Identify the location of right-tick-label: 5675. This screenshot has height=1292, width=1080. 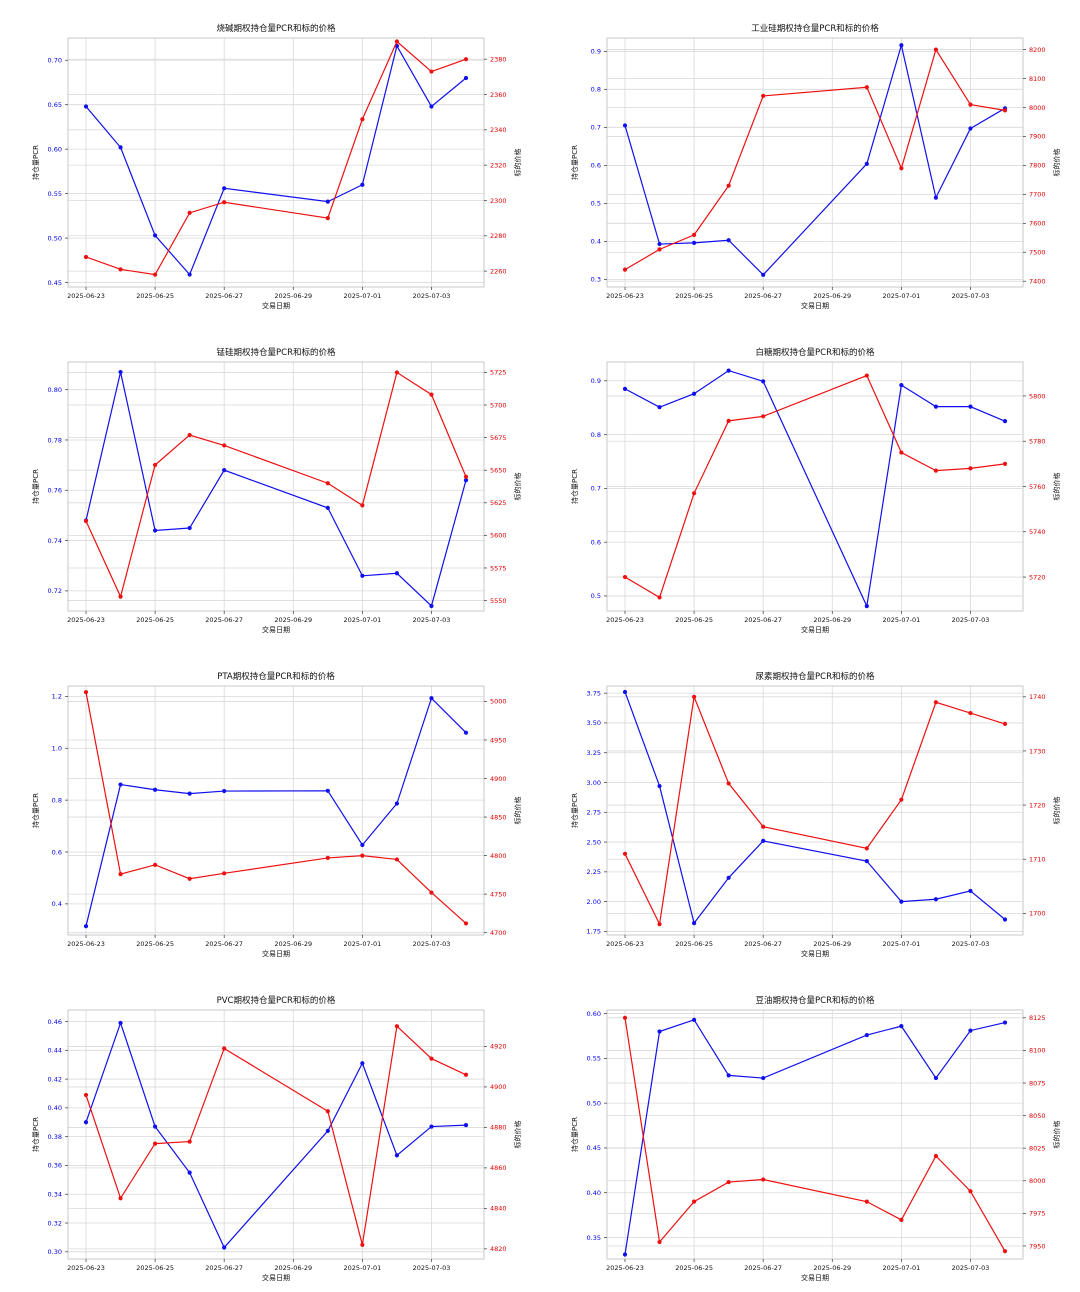
(498, 438).